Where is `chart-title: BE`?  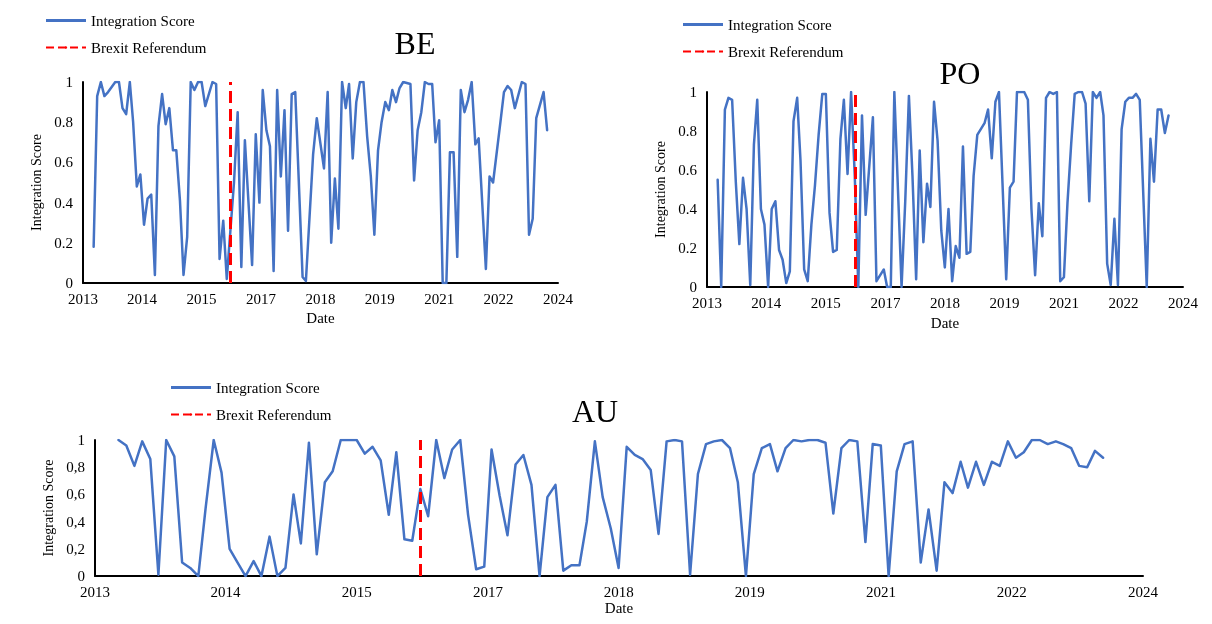
chart-title: BE is located at coordinates (415, 43).